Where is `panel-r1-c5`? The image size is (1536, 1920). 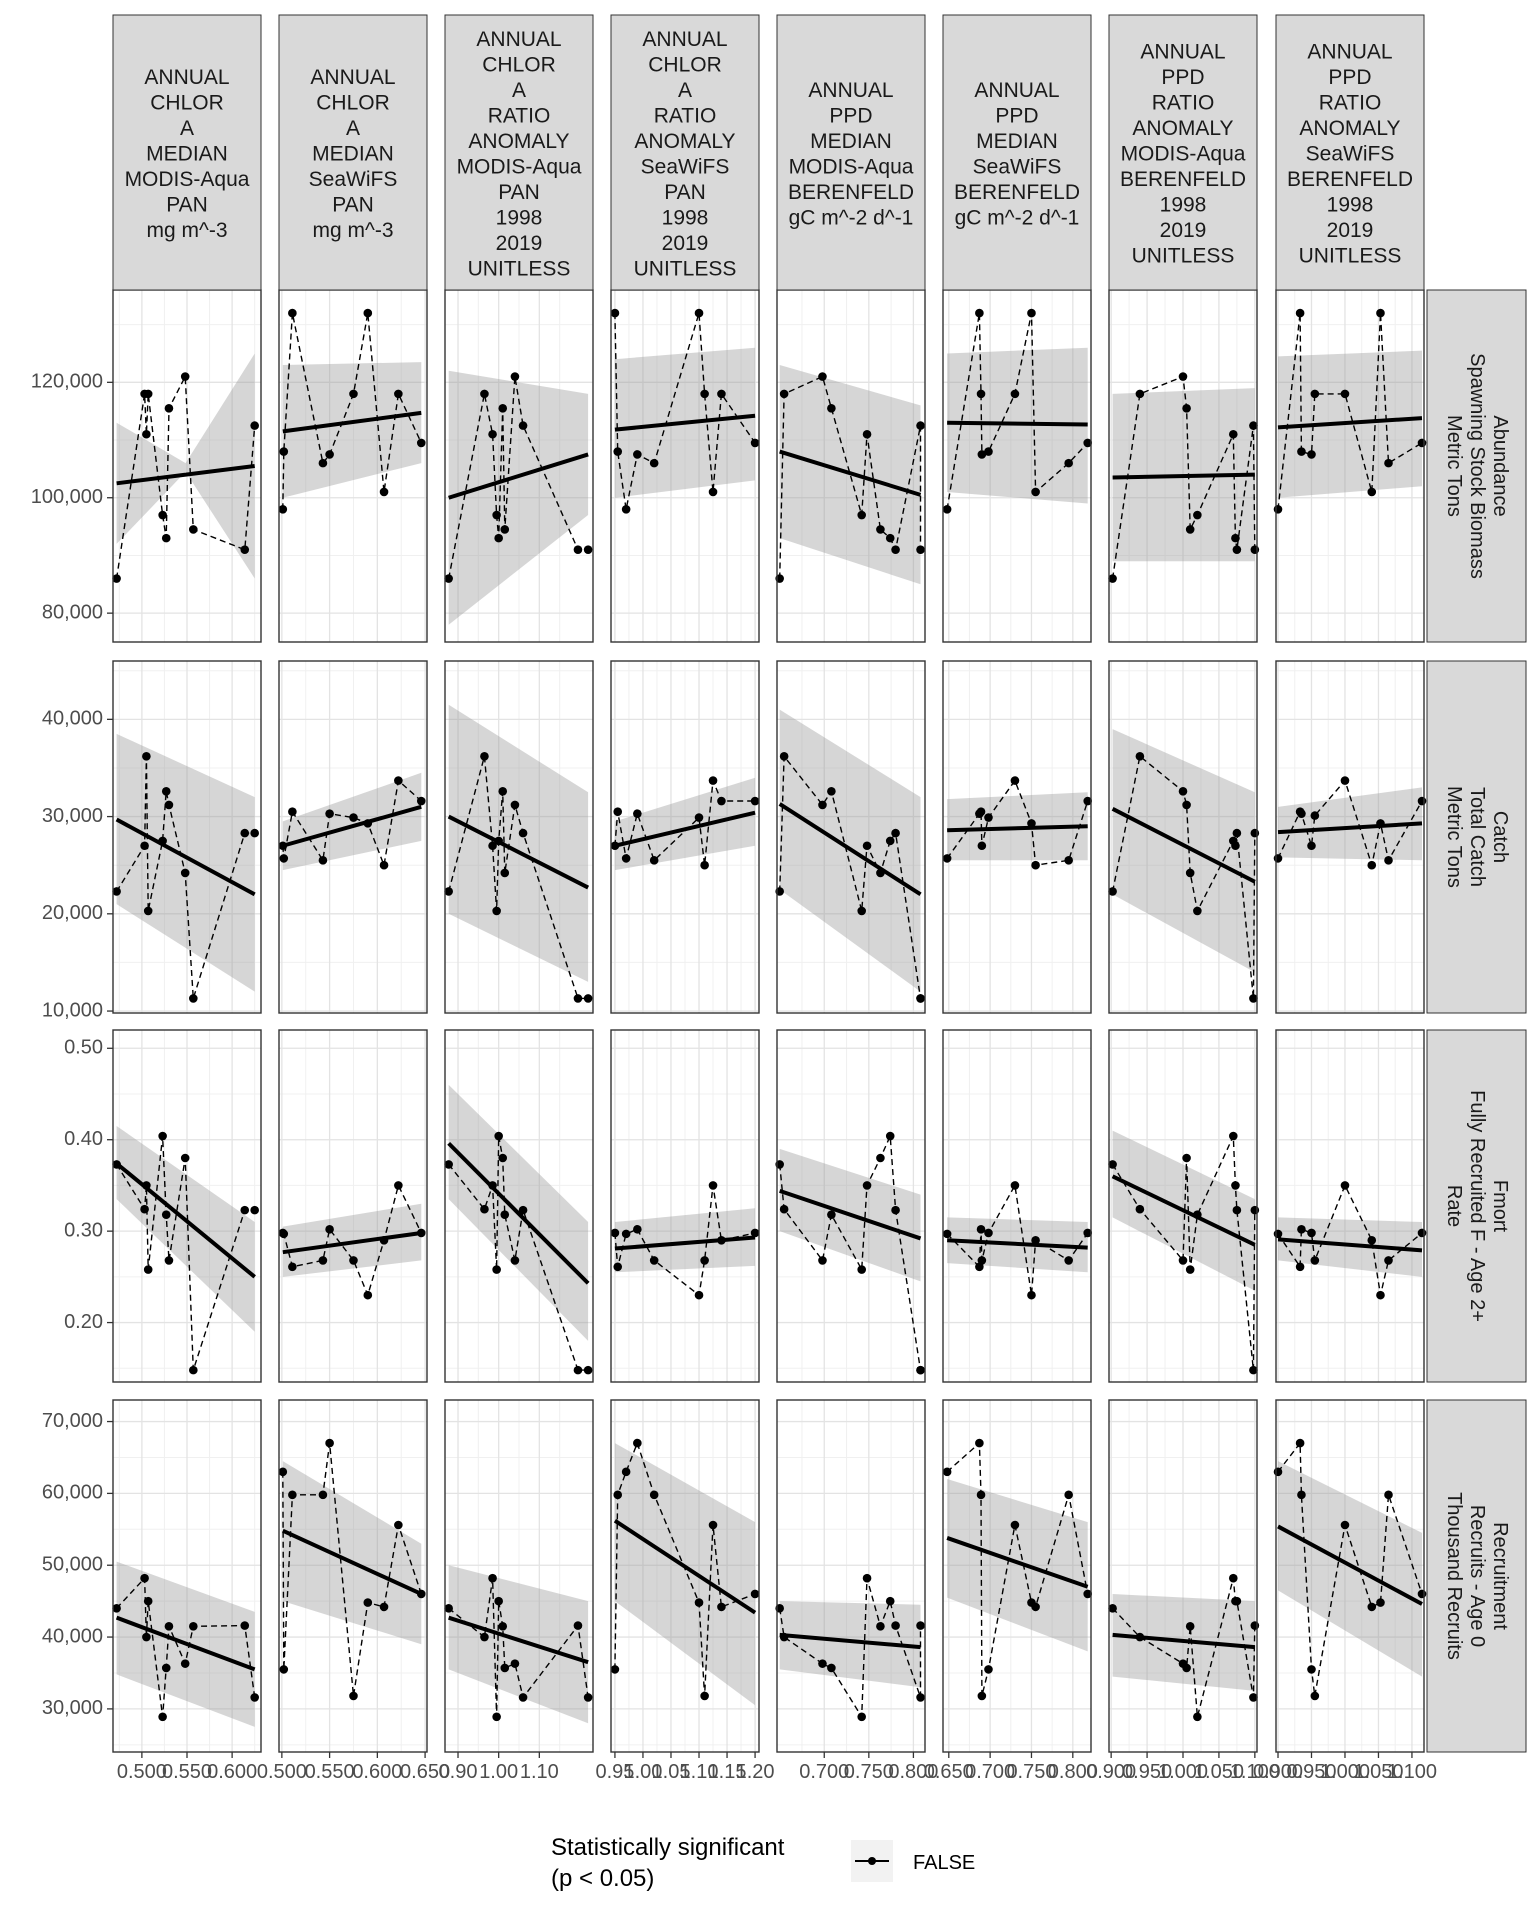
panel-r1-c5 is located at coordinates (850, 466).